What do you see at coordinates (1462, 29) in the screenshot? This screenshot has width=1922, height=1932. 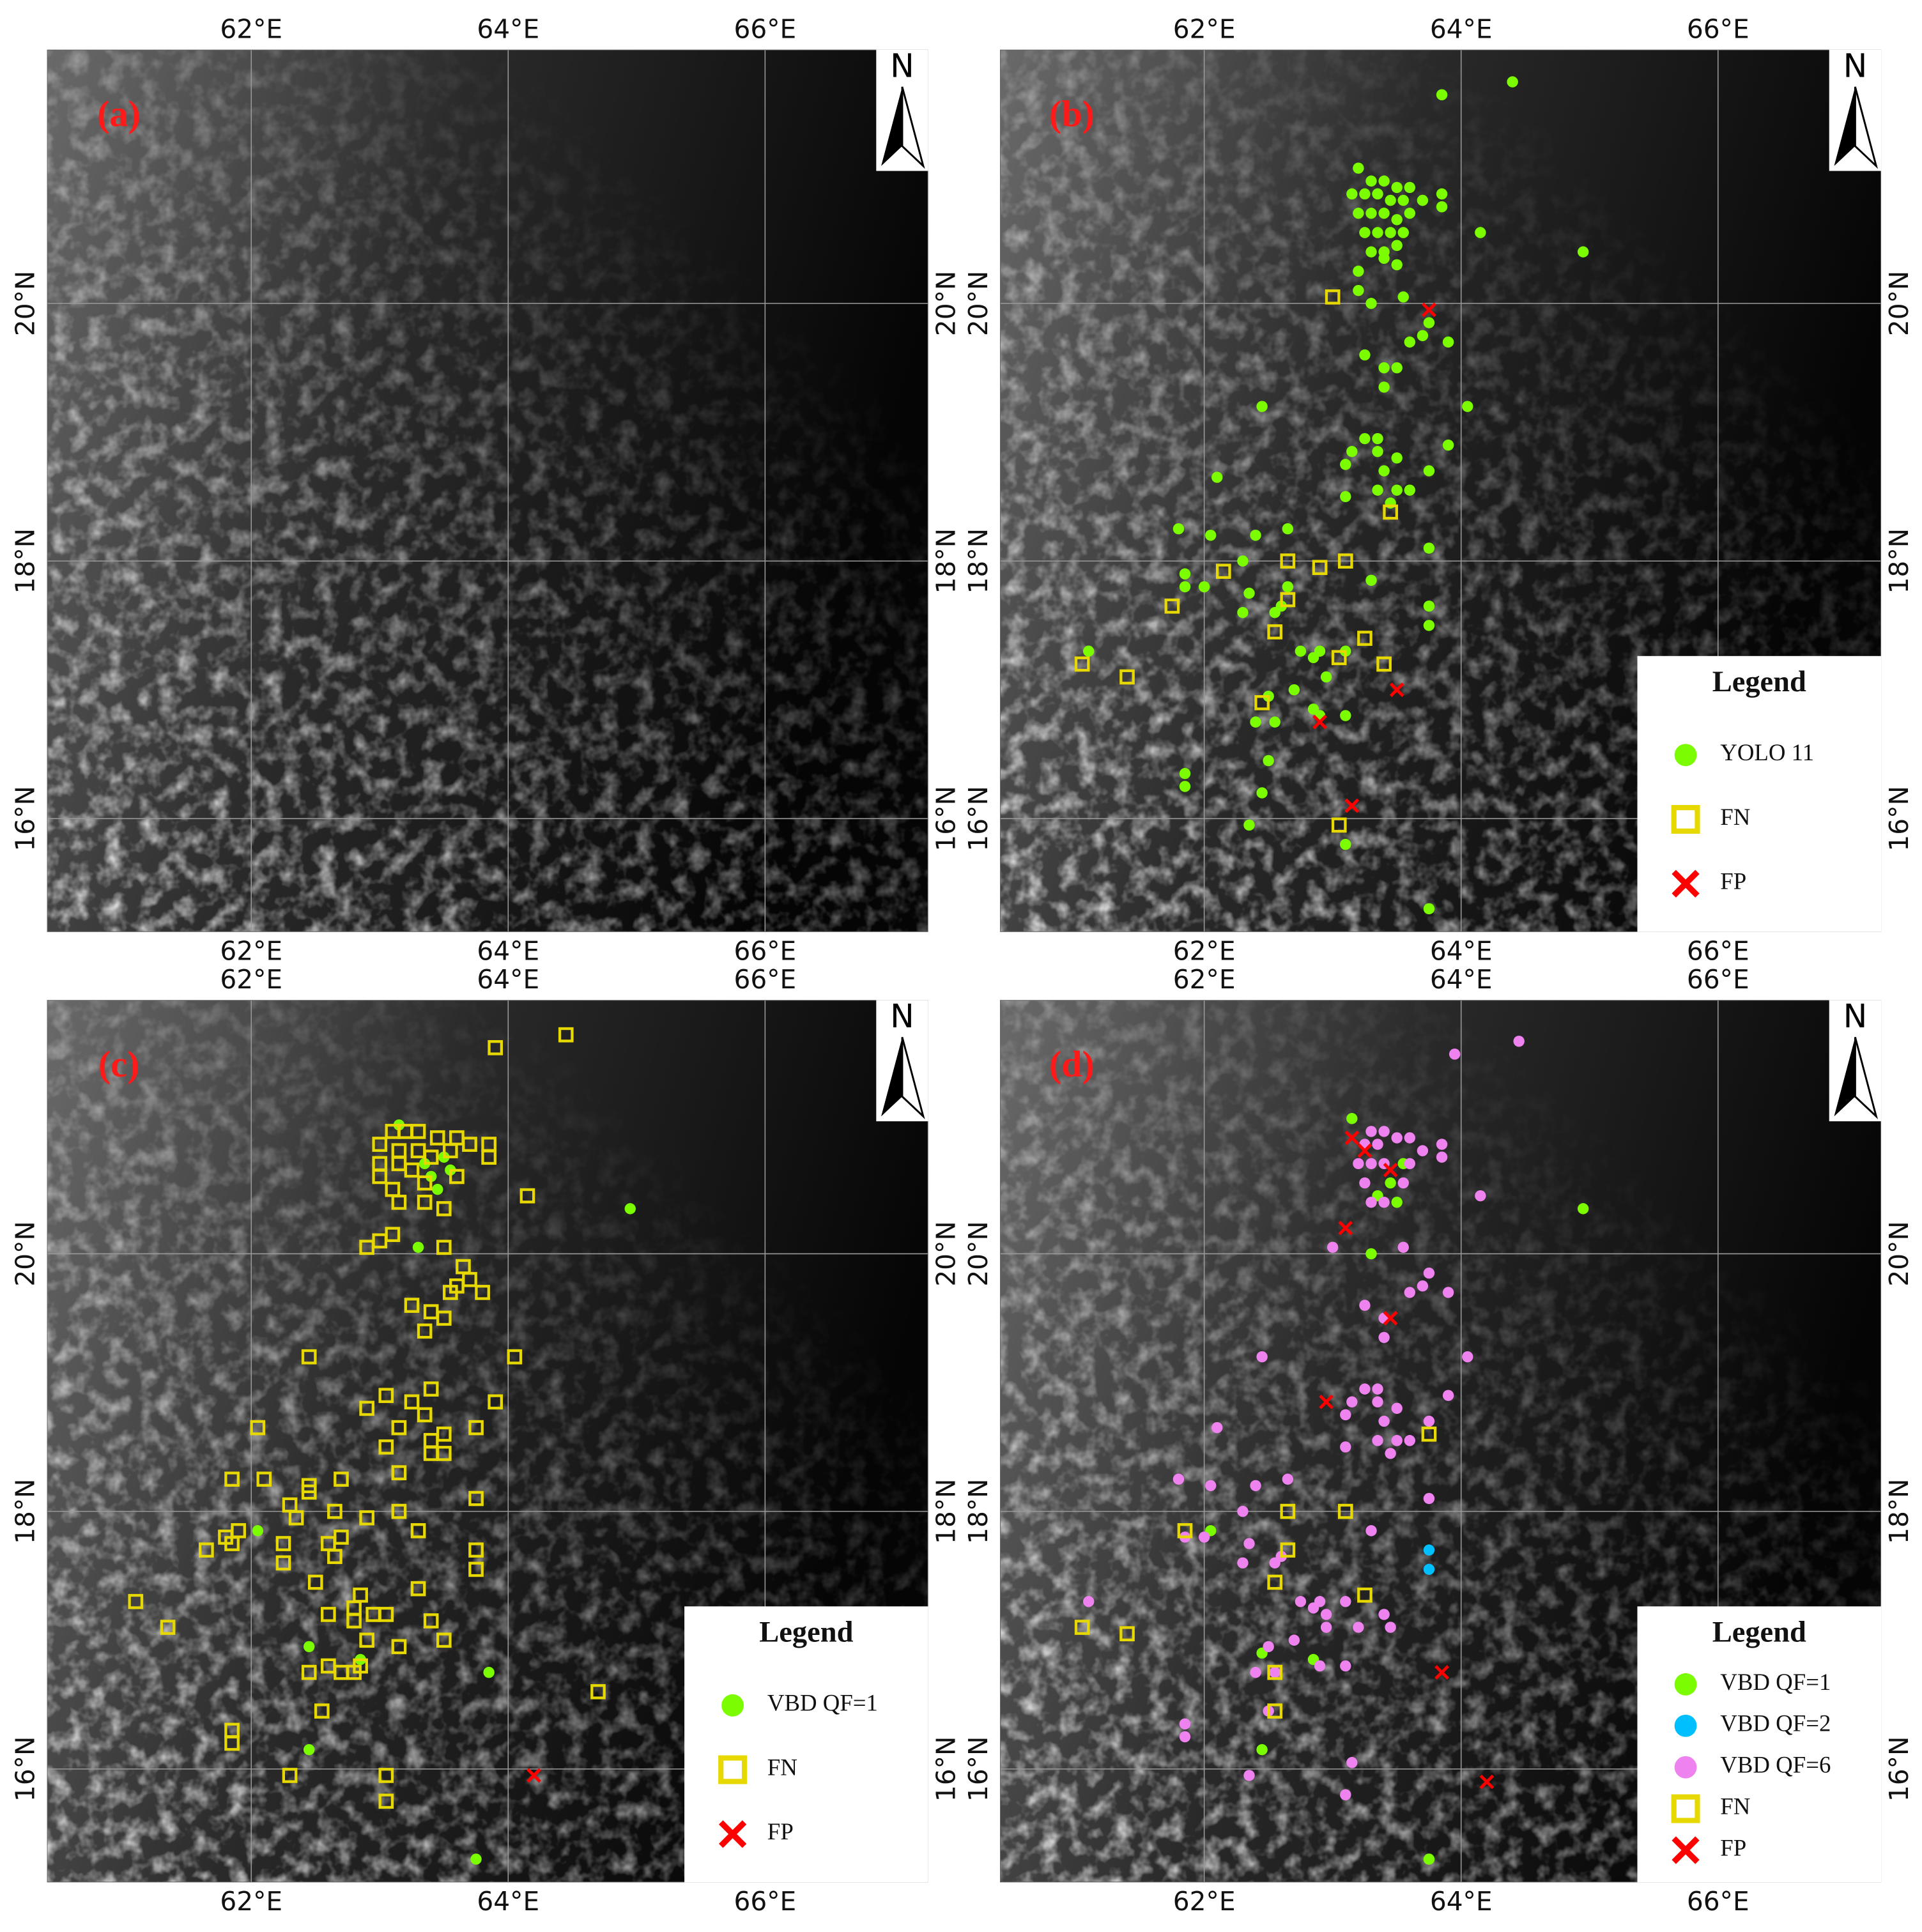 I see `x-tick-label: 64°E` at bounding box center [1462, 29].